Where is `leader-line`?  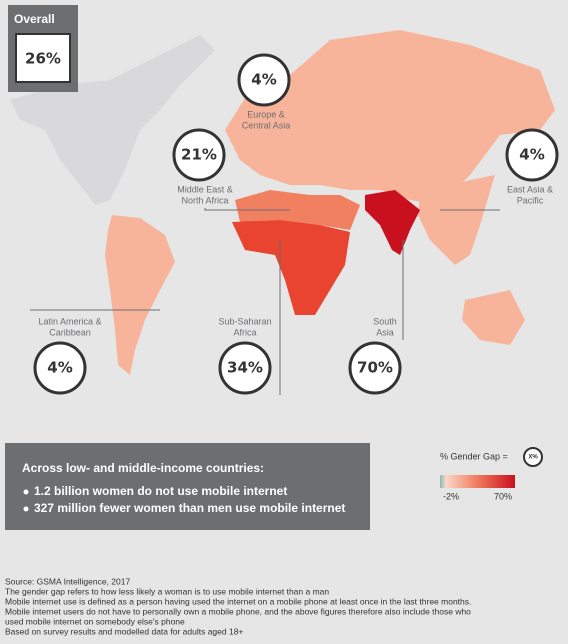
leader-line is located at coordinates (247, 209).